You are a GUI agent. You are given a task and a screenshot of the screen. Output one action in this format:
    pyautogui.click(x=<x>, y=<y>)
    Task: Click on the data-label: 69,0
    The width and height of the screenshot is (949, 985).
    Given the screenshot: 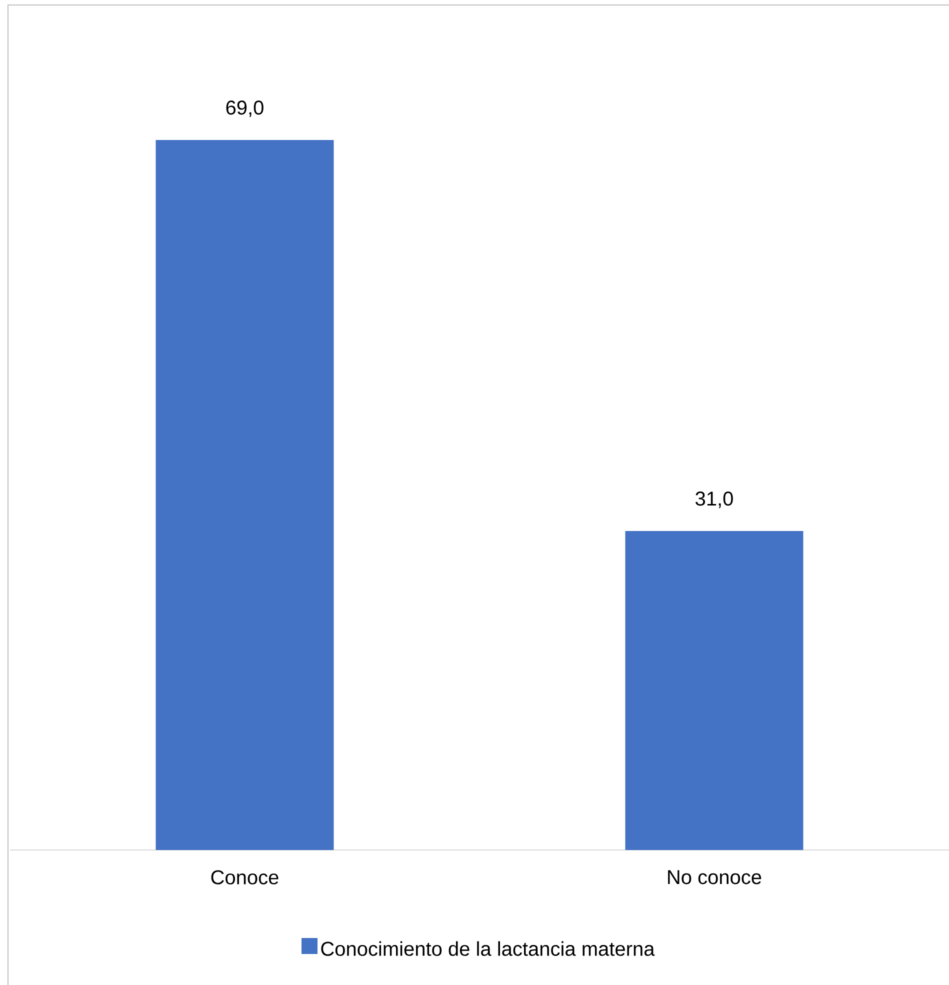 What is the action you would take?
    pyautogui.click(x=245, y=109)
    